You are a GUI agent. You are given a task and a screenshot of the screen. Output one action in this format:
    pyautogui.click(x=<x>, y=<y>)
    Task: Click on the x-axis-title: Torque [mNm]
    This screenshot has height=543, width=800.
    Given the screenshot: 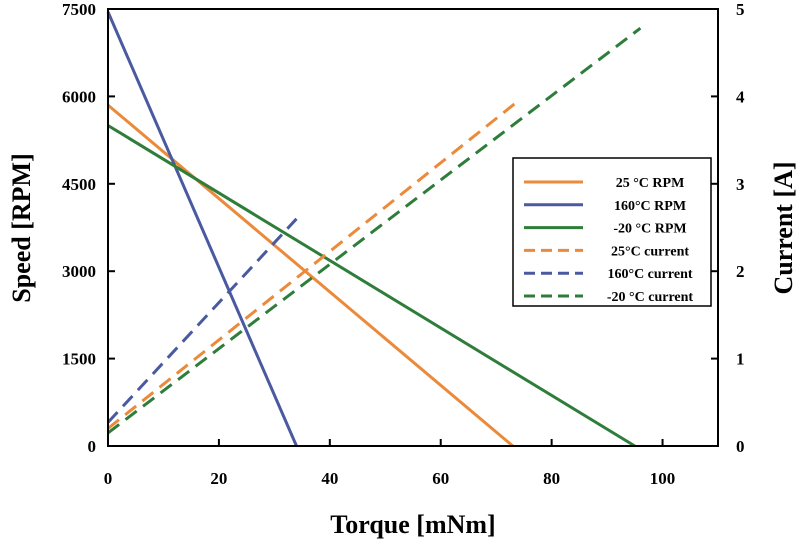 What is the action you would take?
    pyautogui.click(x=412, y=524)
    